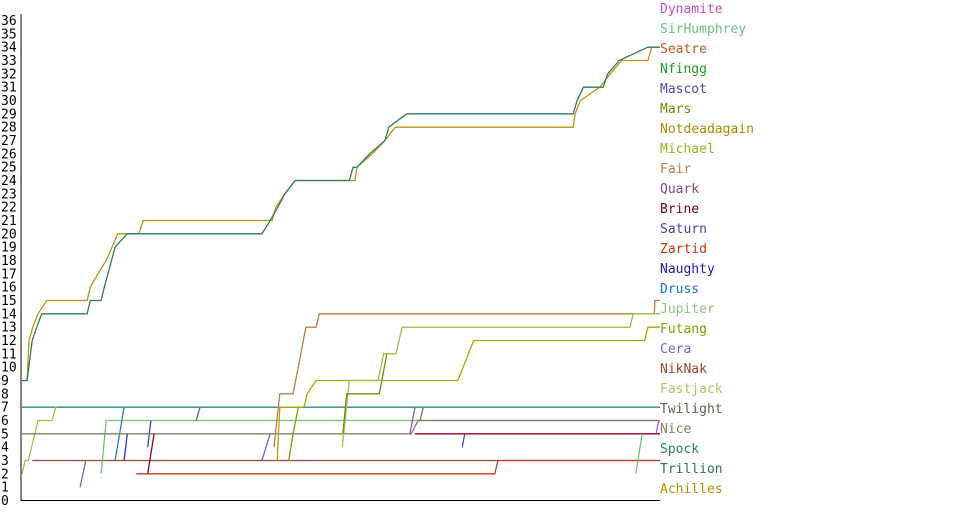  Describe the element at coordinates (679, 189) in the screenshot. I see `legend-item-quark: Quark` at that location.